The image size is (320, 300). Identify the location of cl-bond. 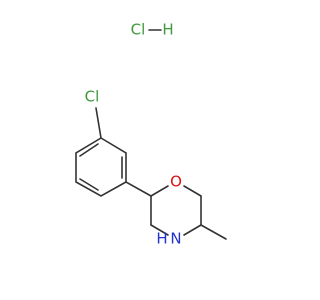
(98, 123).